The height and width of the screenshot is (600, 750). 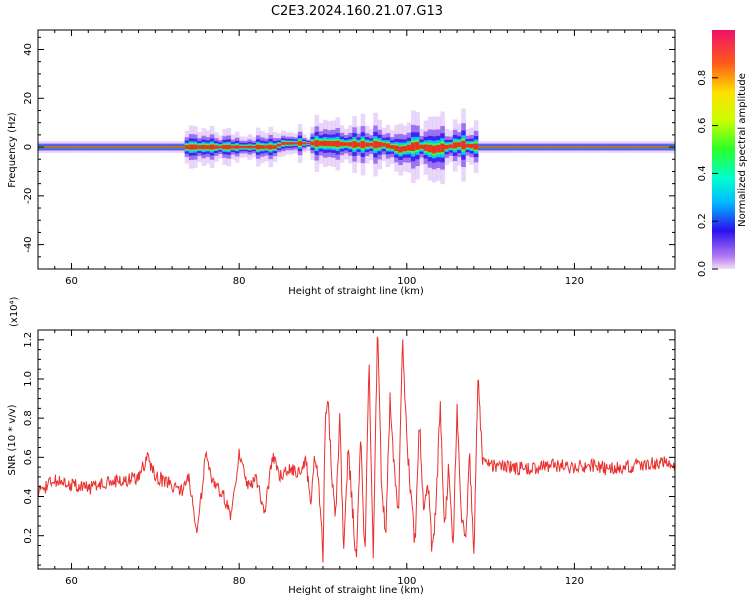 I want to click on colorbar-tick-label: 0.2, so click(x=702, y=221).